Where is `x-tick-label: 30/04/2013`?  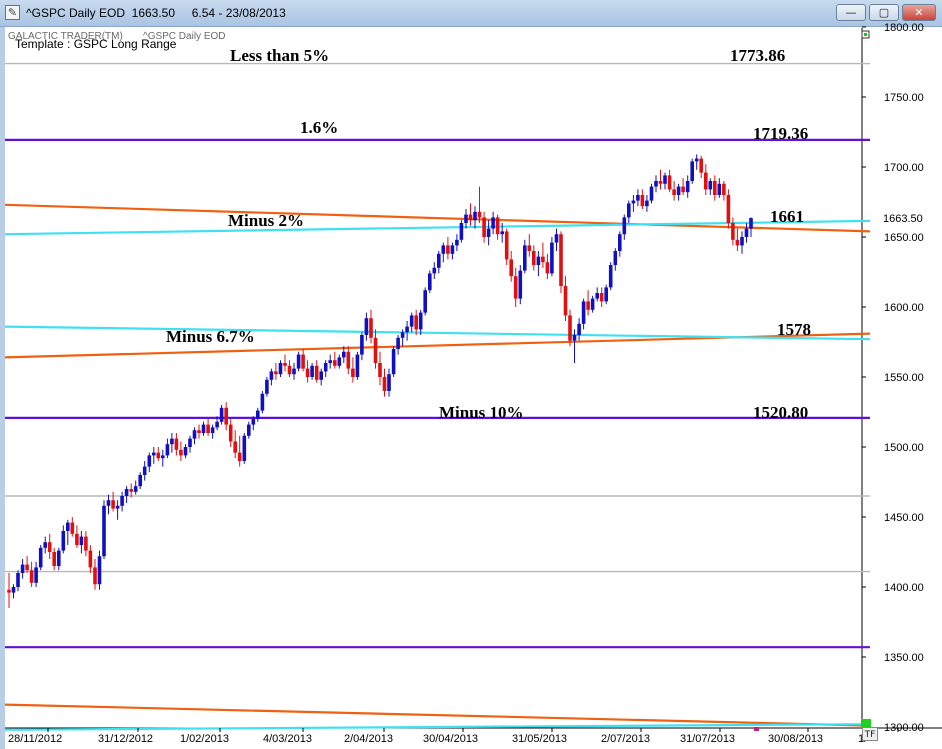
x-tick-label: 30/04/2013 is located at coordinates (450, 739).